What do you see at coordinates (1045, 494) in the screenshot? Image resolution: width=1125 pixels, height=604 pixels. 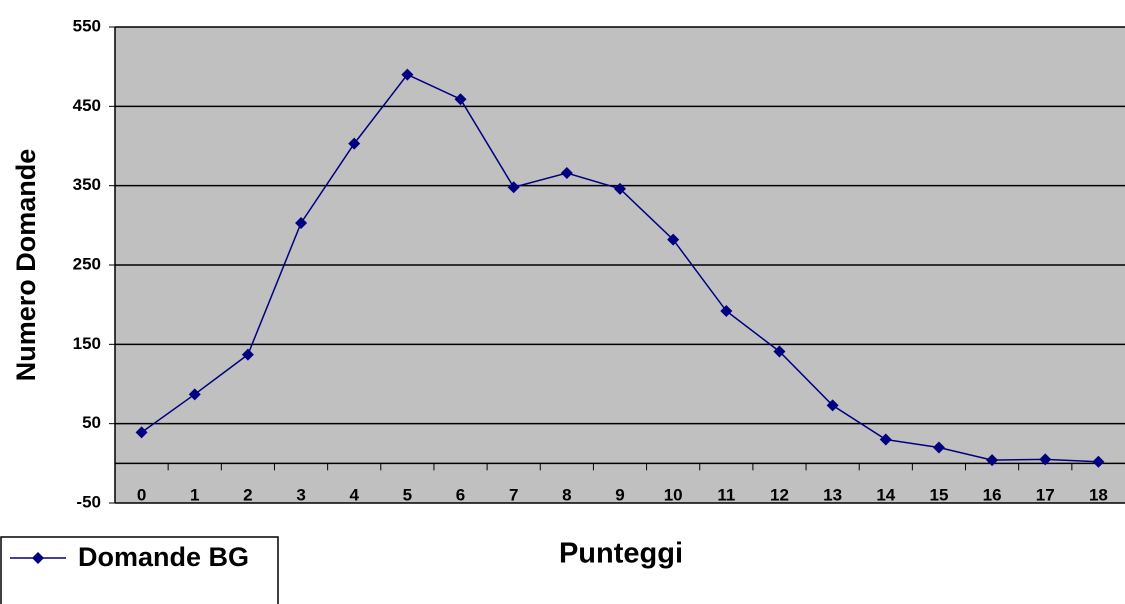 I see `x-tick-label: 17` at bounding box center [1045, 494].